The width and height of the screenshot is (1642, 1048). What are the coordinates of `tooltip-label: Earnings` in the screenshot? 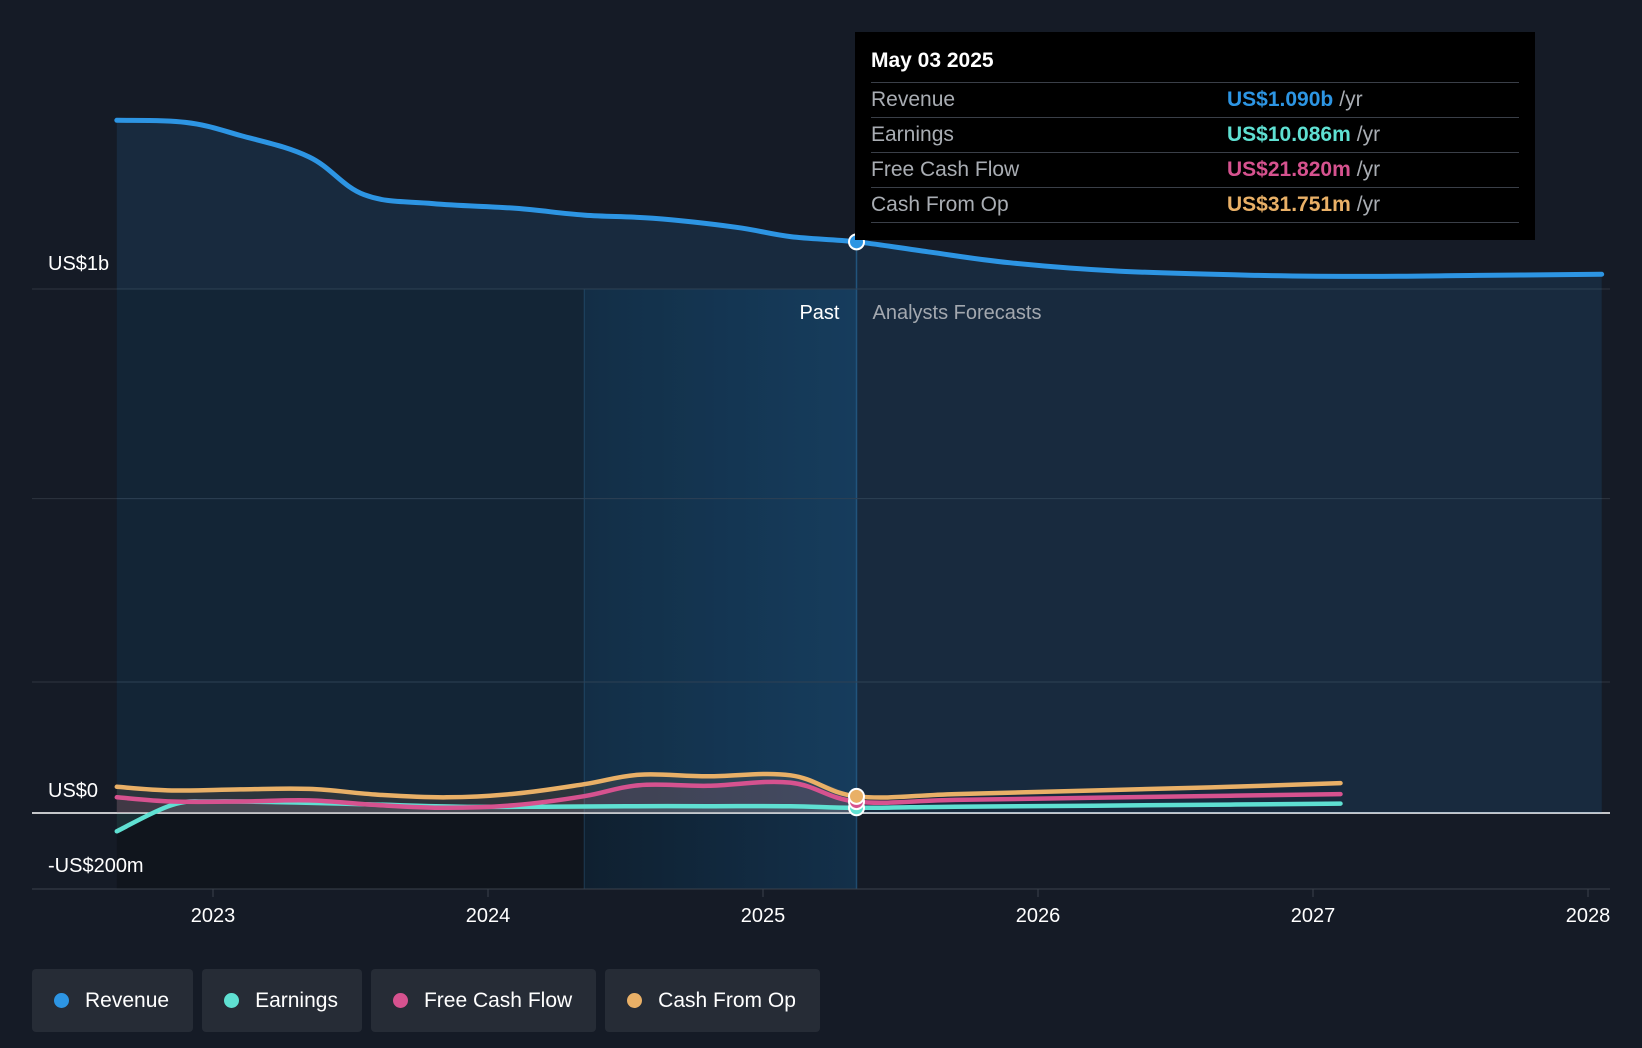 It's located at (912, 134).